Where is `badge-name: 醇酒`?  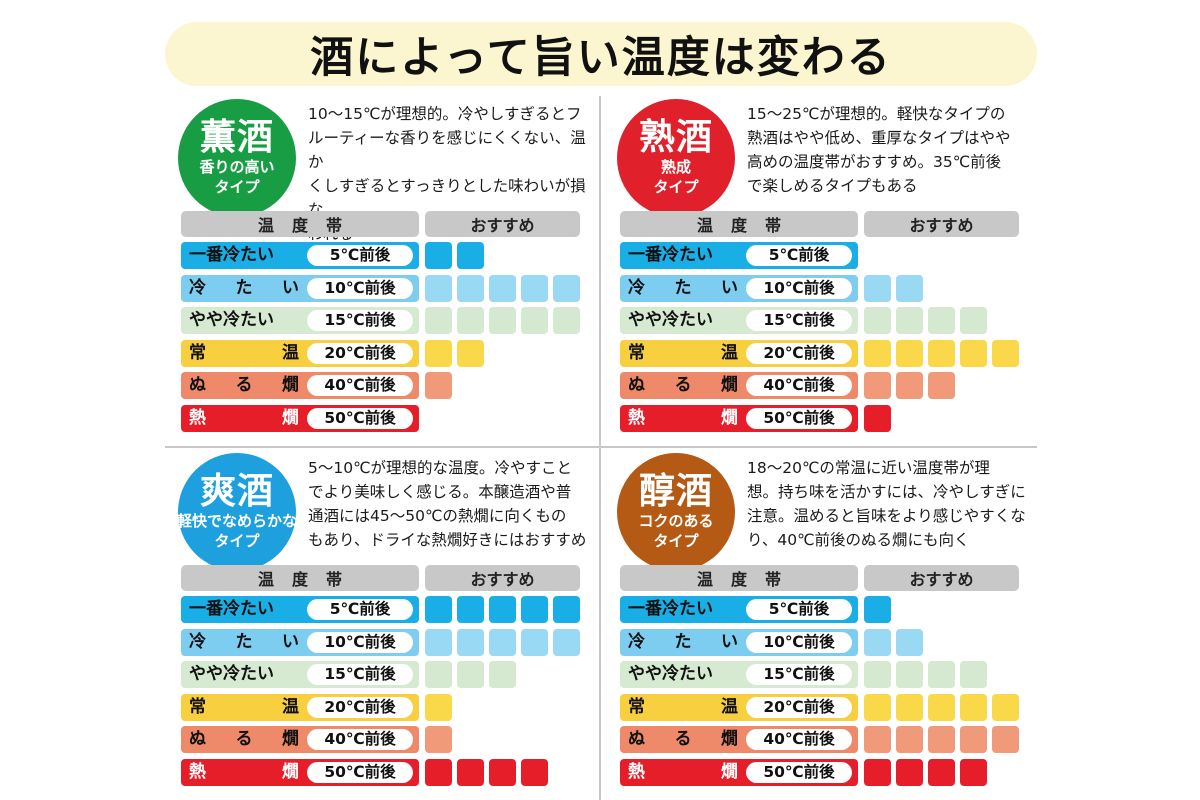 badge-name: 醇酒 is located at coordinates (675, 491).